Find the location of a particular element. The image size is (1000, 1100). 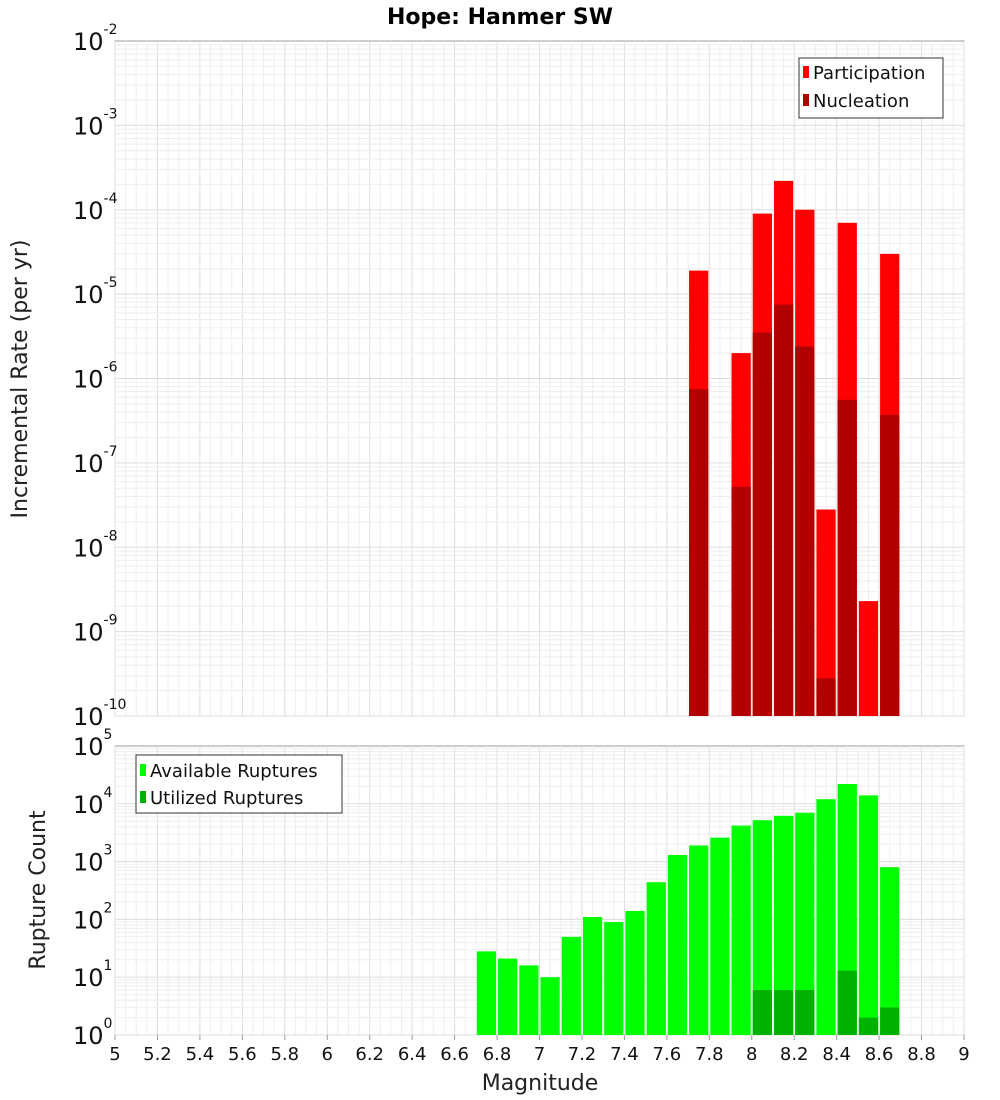

x-tick-label: 6.2 is located at coordinates (369, 1054).